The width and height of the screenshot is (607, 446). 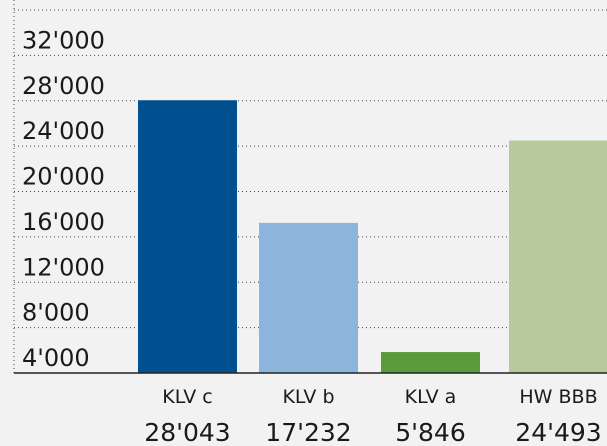 What do you see at coordinates (63, 86) in the screenshot?
I see `y-tick-label: 28'000` at bounding box center [63, 86].